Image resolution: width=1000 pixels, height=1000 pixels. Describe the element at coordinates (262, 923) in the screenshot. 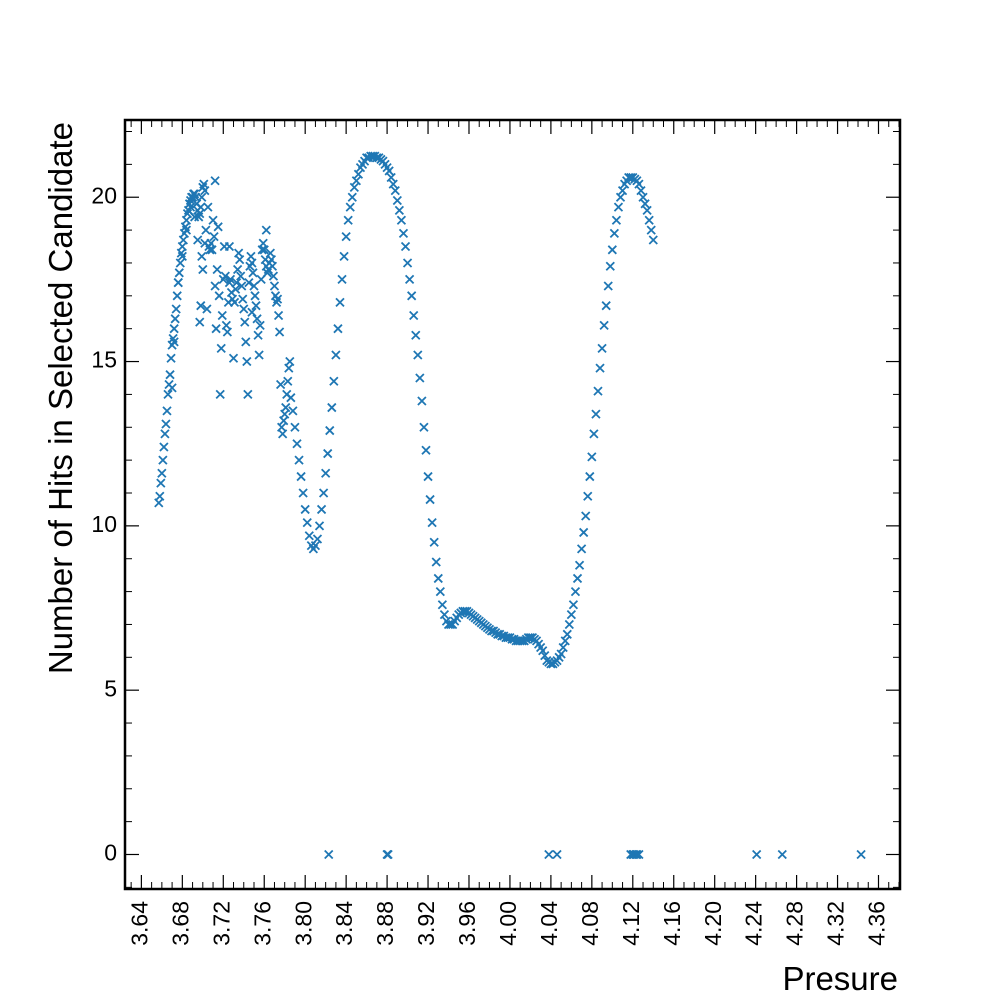

I see `x-tick-label: 3.76` at that location.